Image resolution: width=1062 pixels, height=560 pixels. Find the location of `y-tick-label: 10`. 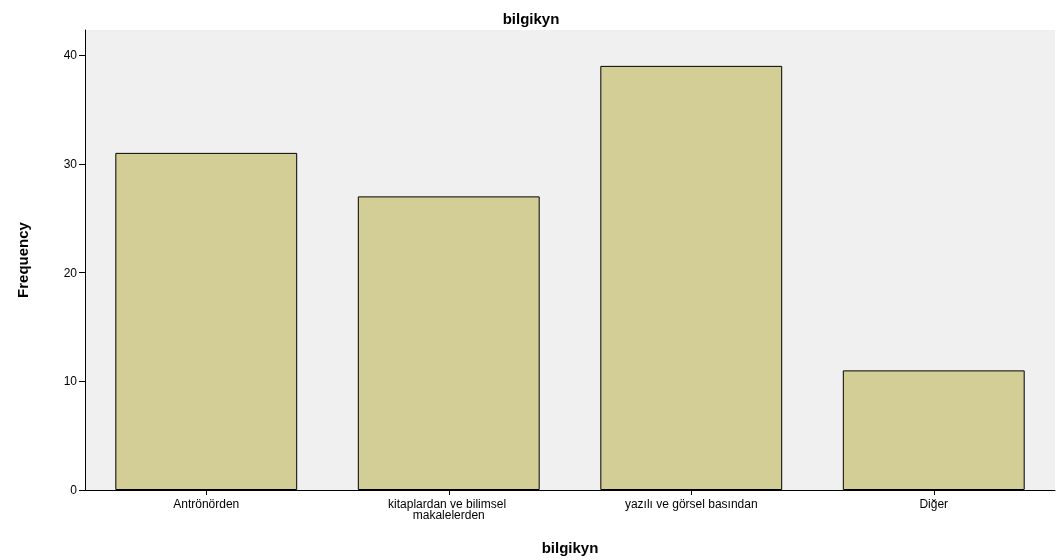

y-tick-label: 10 is located at coordinates (70, 381).